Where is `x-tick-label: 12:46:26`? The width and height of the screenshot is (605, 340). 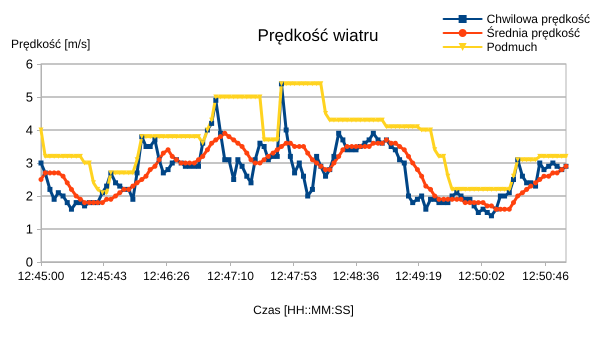 x-tick-label: 12:46:26 is located at coordinates (166, 276).